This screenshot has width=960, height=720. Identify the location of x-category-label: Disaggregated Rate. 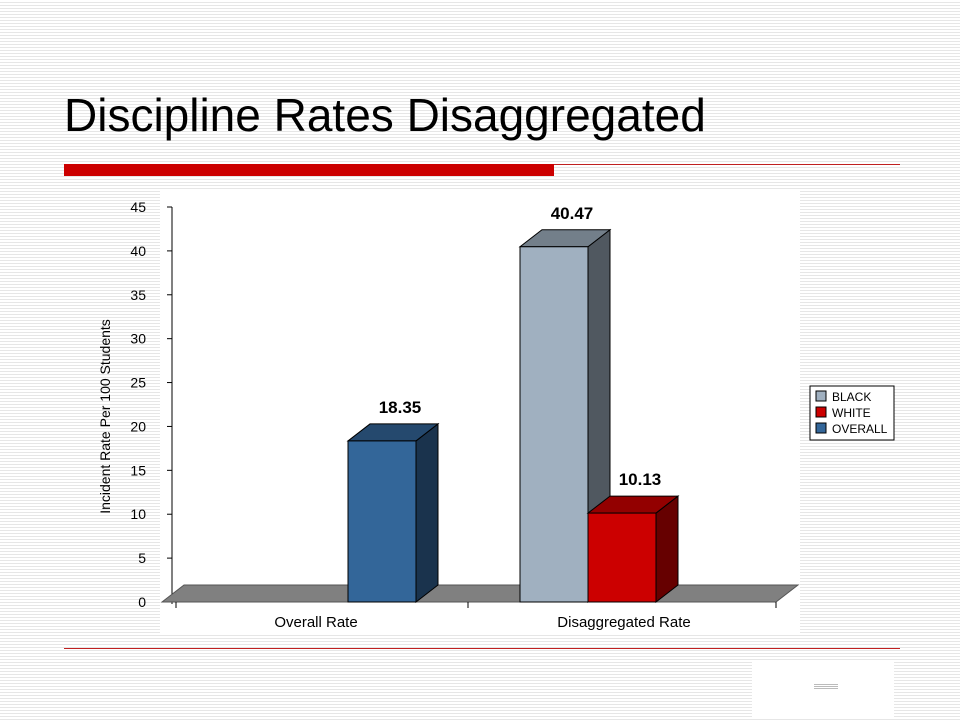
(623, 622).